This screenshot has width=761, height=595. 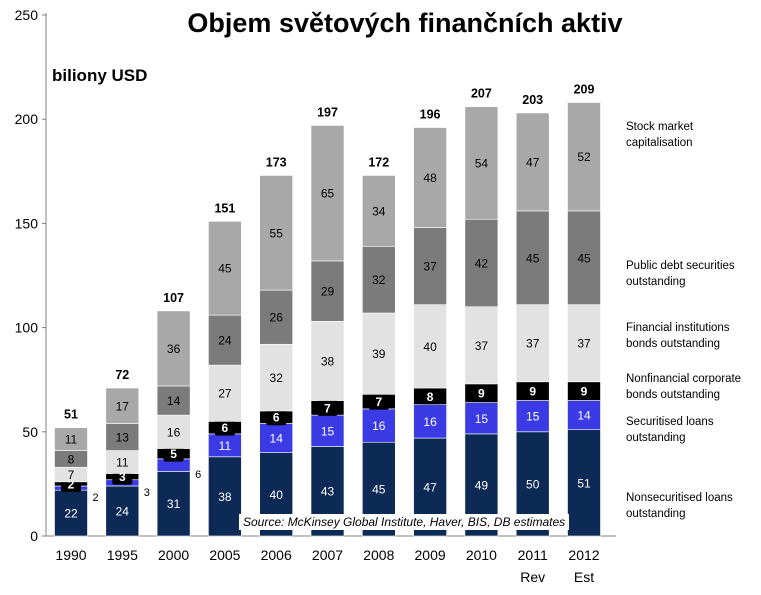 What do you see at coordinates (30, 432) in the screenshot?
I see `y-tick-label: 50` at bounding box center [30, 432].